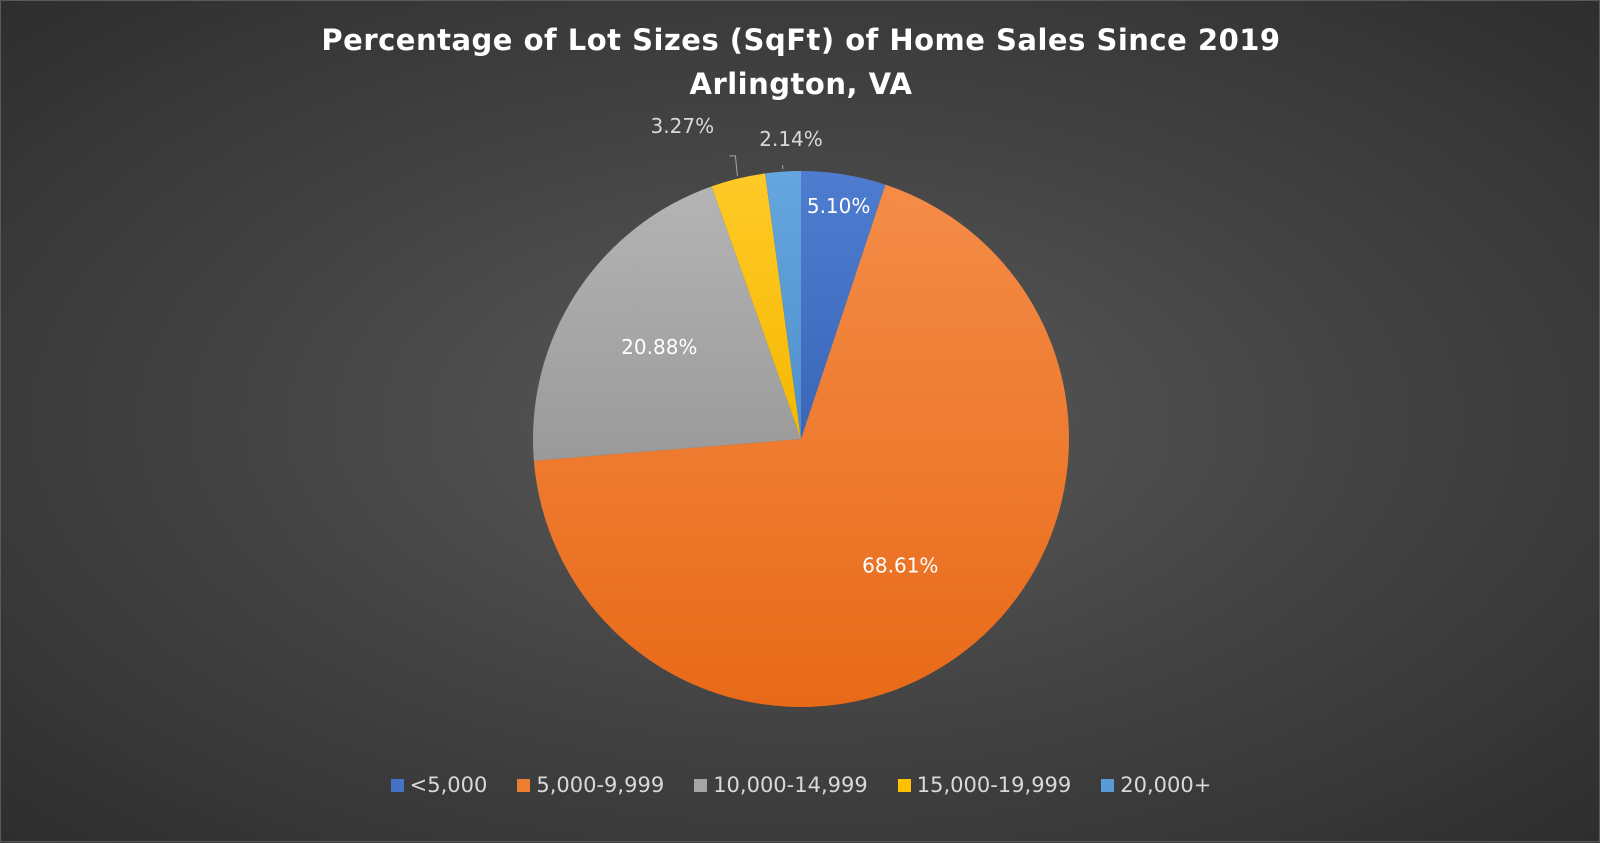 The image size is (1600, 843). Describe the element at coordinates (790, 785) in the screenshot. I see `legend-label: 10,000-14,999` at that location.